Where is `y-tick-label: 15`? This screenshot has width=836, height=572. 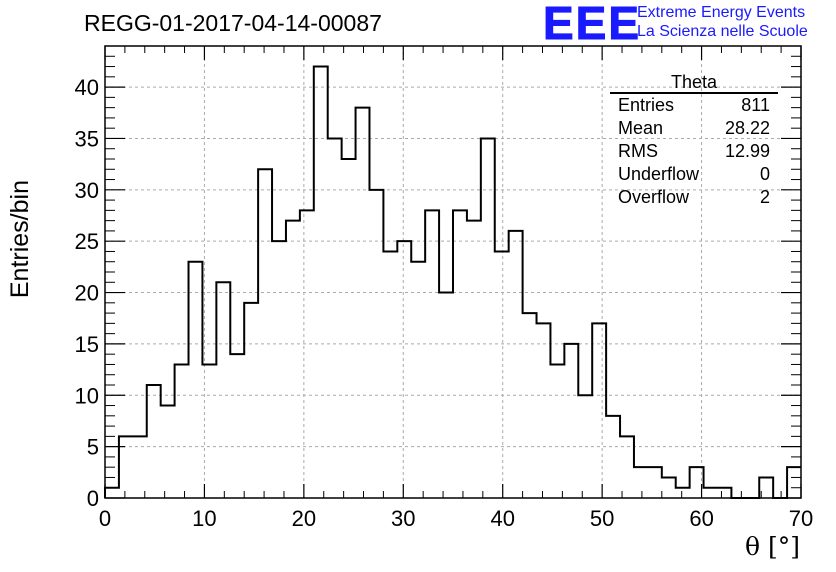 y-tick-label: 15 is located at coordinates (87, 344).